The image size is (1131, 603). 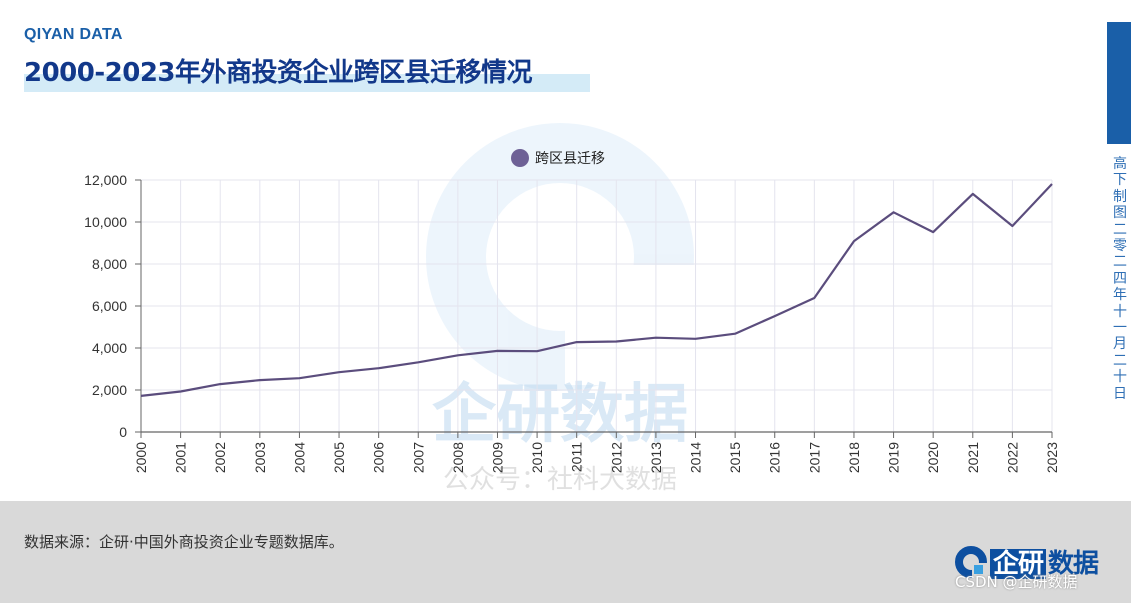 I want to click on logo-text-tail: 数据, so click(x=1073, y=564).